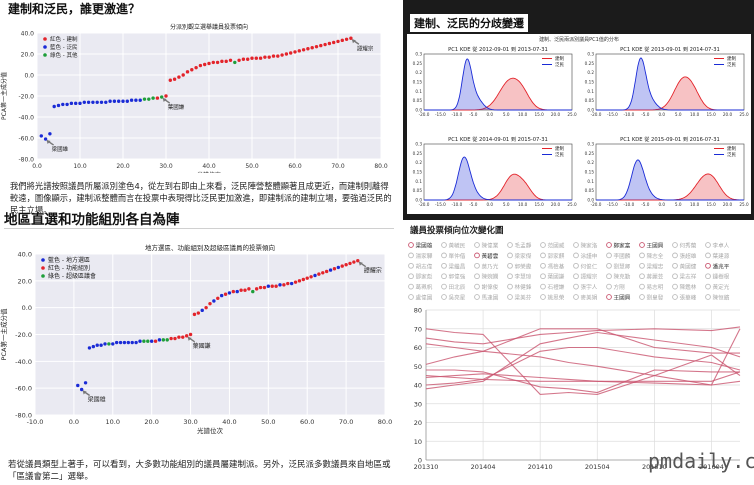 Image resolution: width=754 pixels, height=485 pixels. Describe the element at coordinates (113, 422) in the screenshot. I see `x-tick-label: 10.0` at that location.